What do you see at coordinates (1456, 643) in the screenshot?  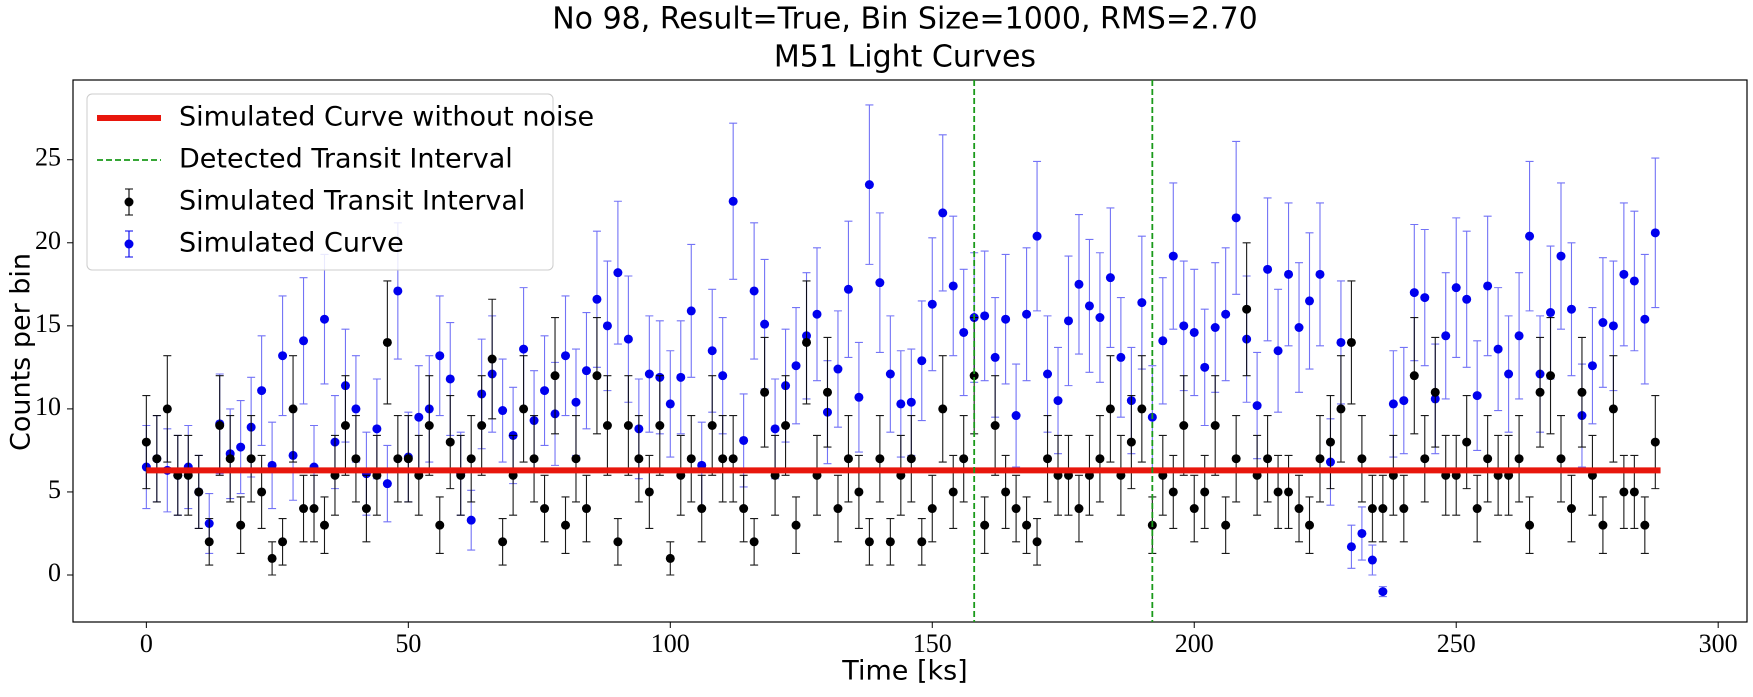 I see `x-tick-label: 250` at bounding box center [1456, 643].